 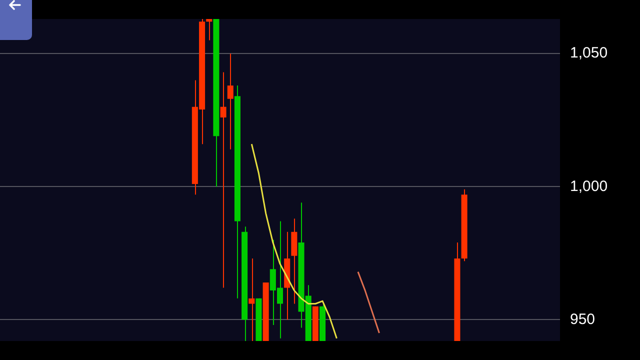 I want to click on y-tick-label: 1,000, so click(x=589, y=186).